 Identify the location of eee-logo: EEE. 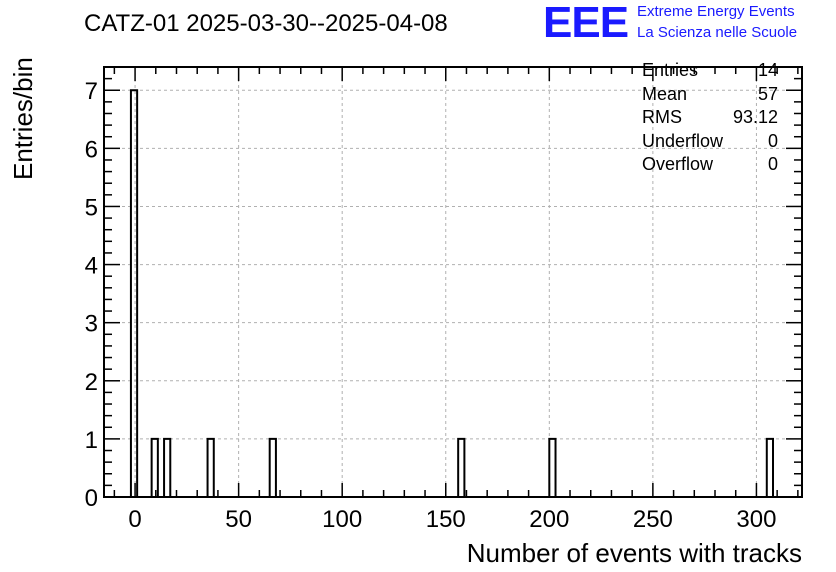
(586, 23).